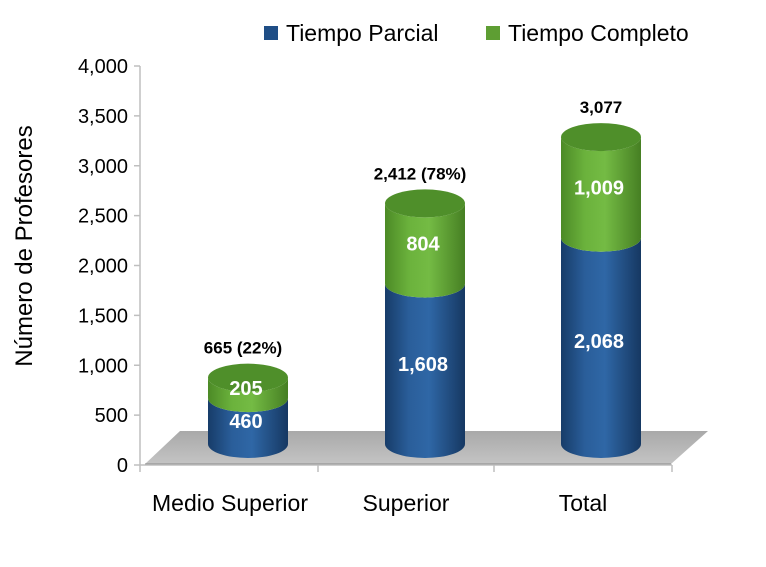 The image size is (766, 567). What do you see at coordinates (103, 217) in the screenshot?
I see `y-tick-label: 2,500` at bounding box center [103, 217].